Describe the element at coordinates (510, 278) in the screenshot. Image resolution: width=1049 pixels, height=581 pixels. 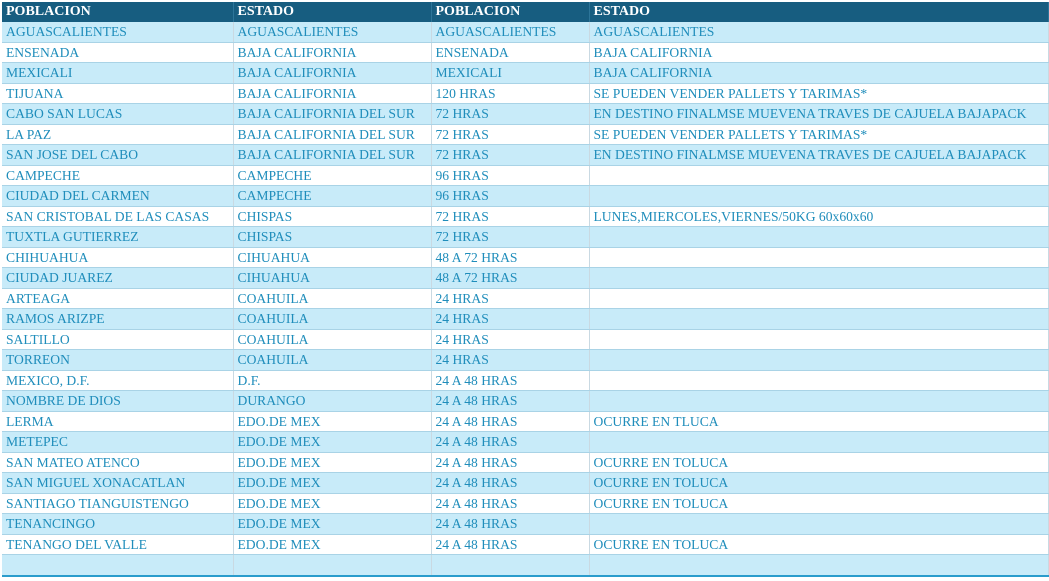
I see `cell-poblacion-2: 48 A 72 HRAS` at that location.